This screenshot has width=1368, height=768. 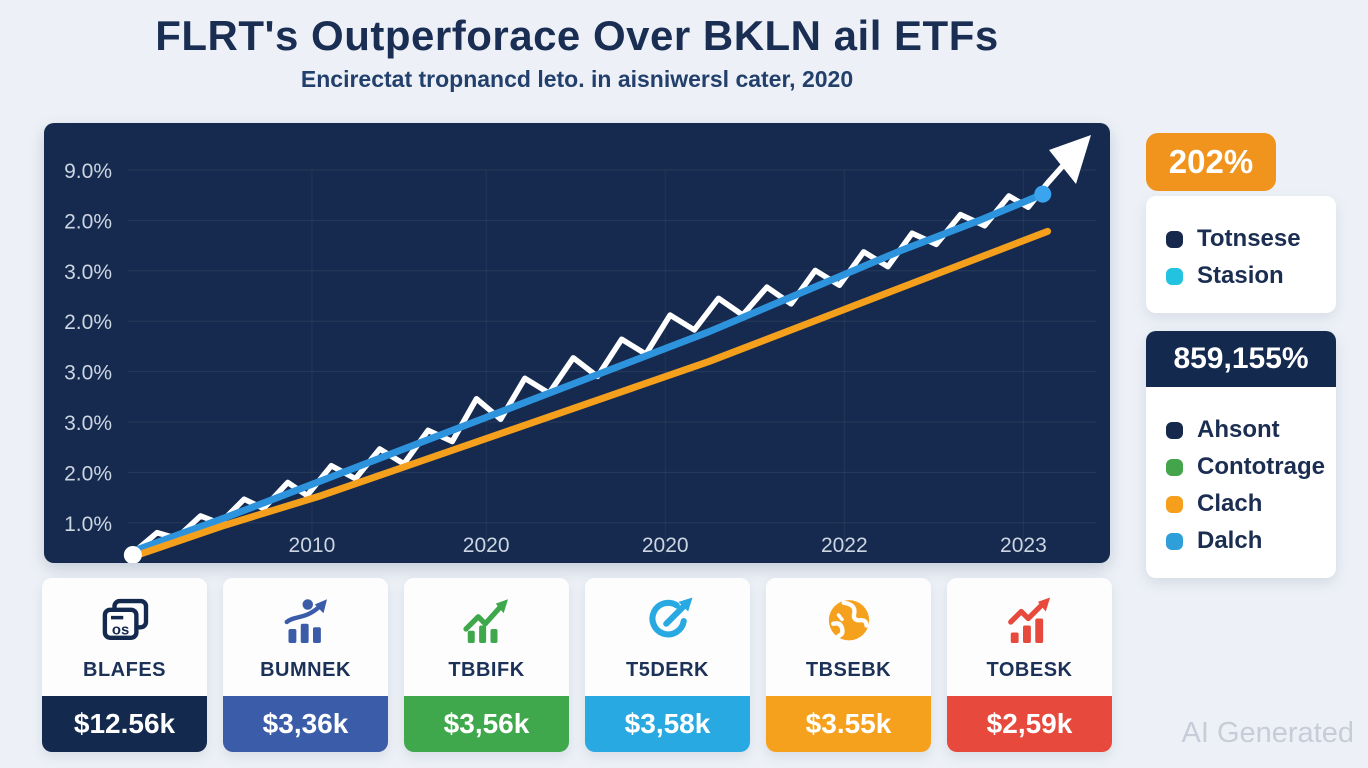 I want to click on stat-card-top: TBSEBK, so click(x=848, y=637).